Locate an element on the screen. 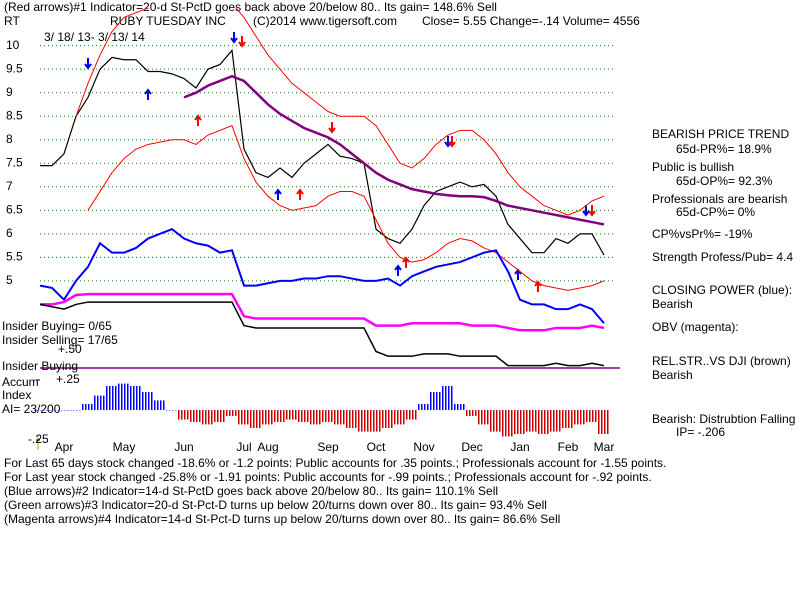  y-tick-label: 5 is located at coordinates (9, 280).